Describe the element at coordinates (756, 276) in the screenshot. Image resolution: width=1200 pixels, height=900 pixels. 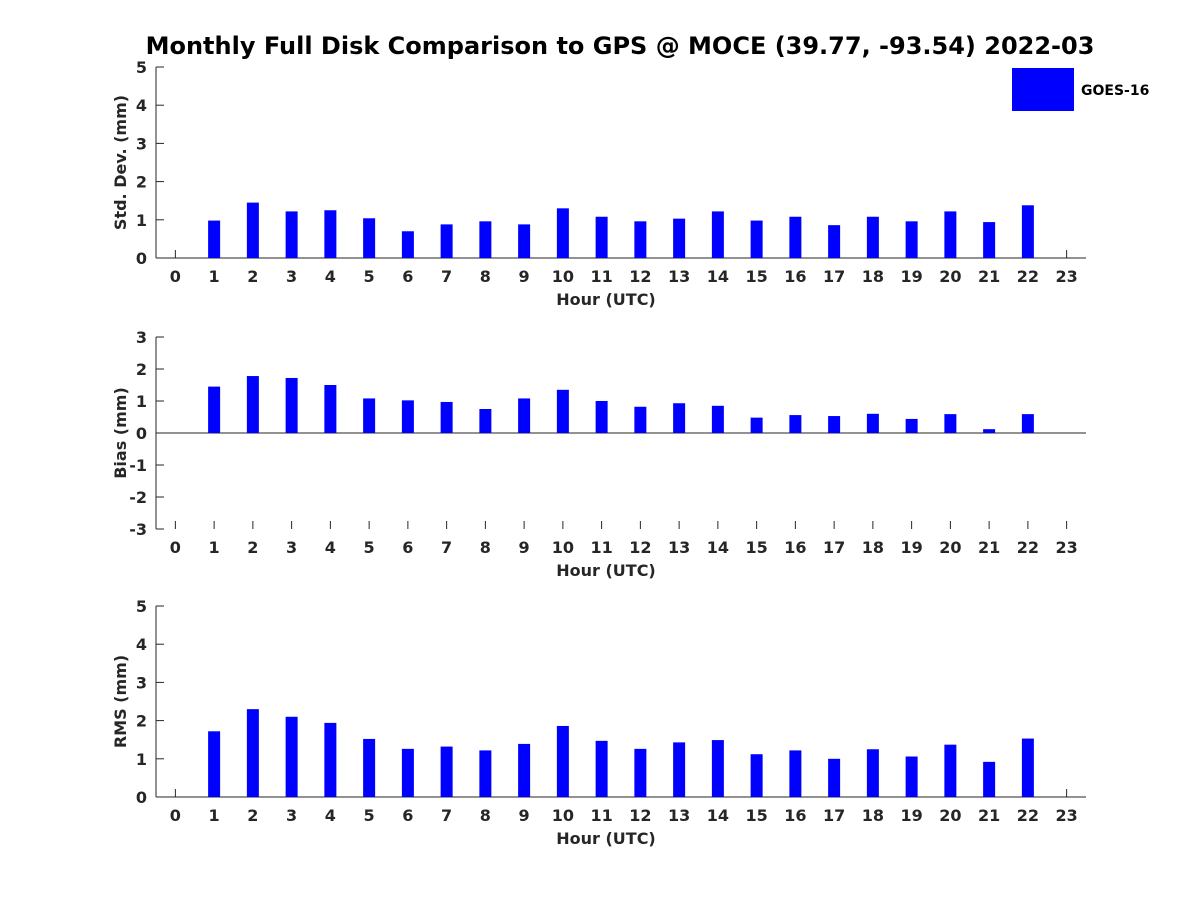
I see `std-dev-x-tick-label: 15` at that location.